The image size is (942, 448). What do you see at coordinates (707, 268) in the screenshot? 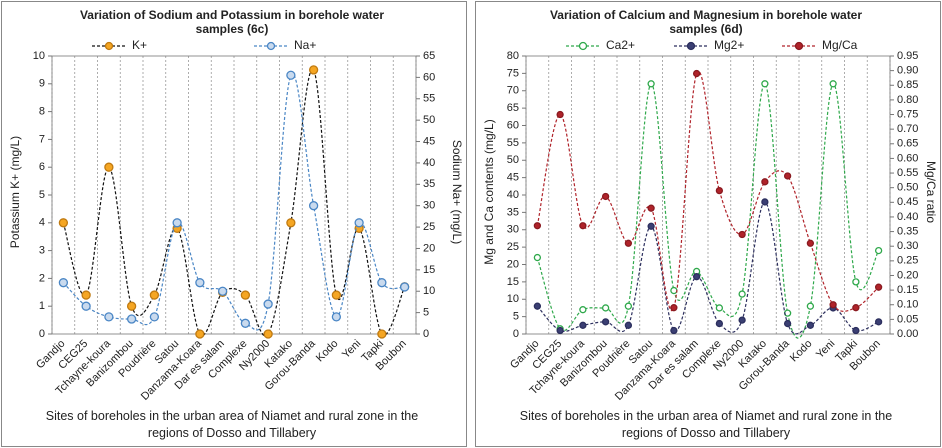
I see `series-line` at bounding box center [707, 268].